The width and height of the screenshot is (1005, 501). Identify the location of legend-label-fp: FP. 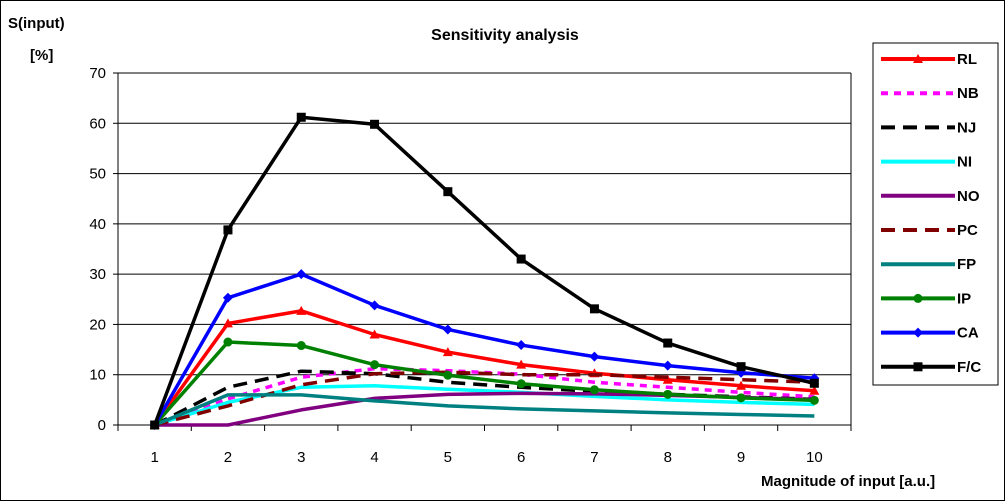
(966, 264).